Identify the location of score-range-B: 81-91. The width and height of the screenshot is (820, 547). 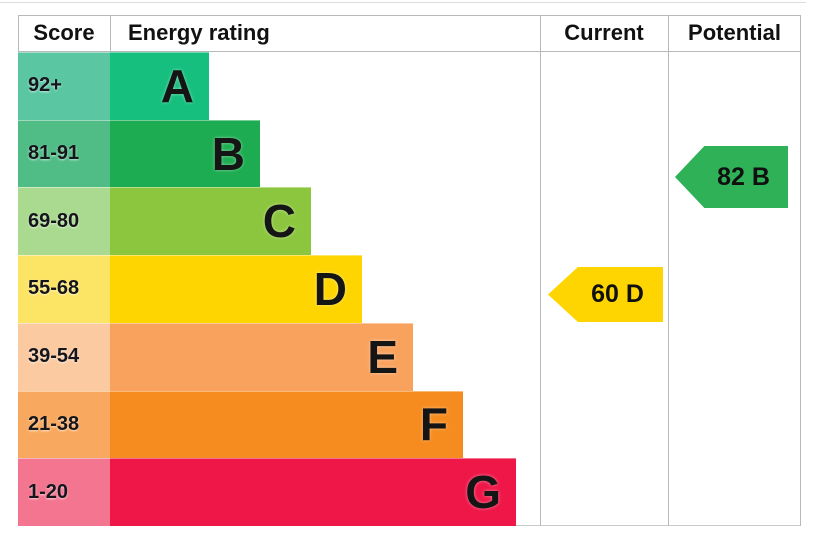
(64, 153).